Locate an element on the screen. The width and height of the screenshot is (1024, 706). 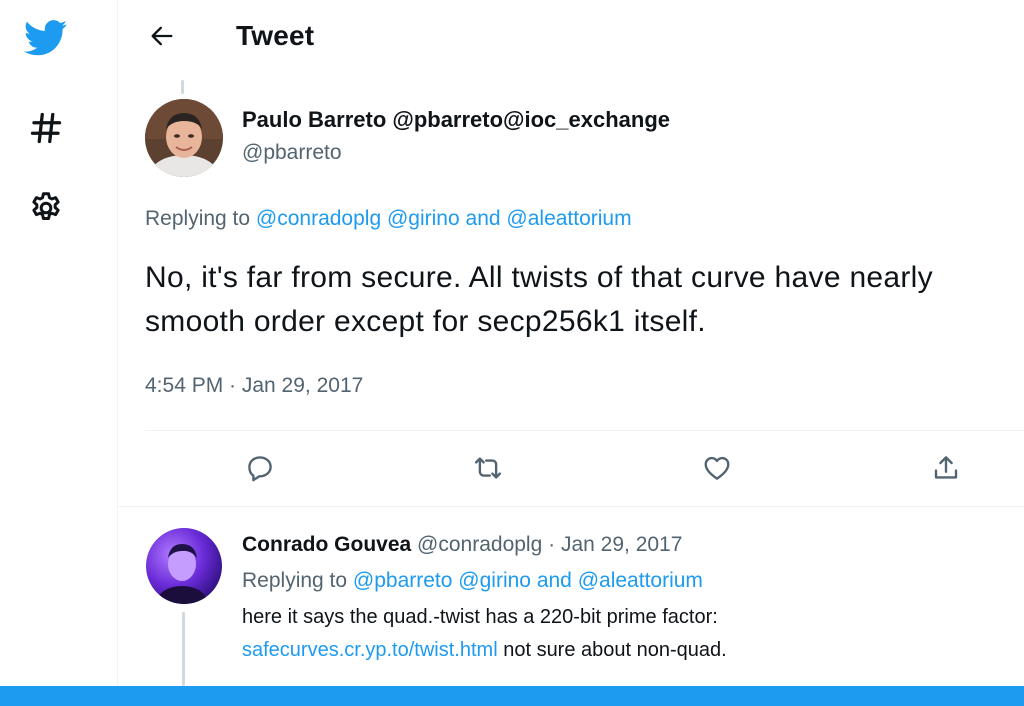
author-handle: @pbarreto is located at coordinates (292, 152).